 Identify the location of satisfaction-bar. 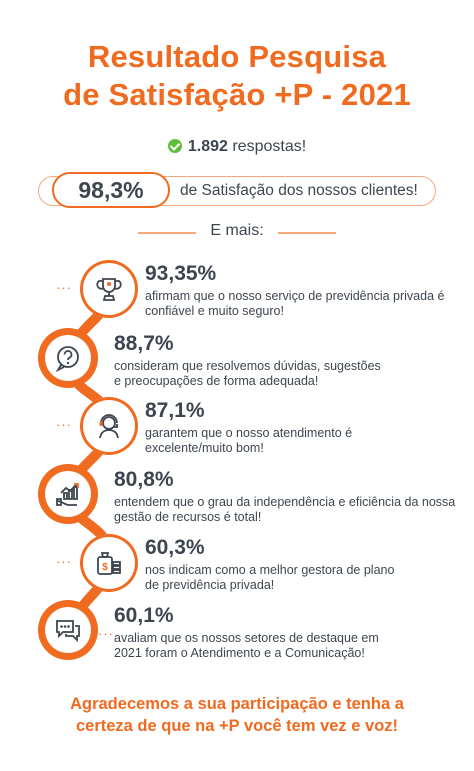
(237, 191).